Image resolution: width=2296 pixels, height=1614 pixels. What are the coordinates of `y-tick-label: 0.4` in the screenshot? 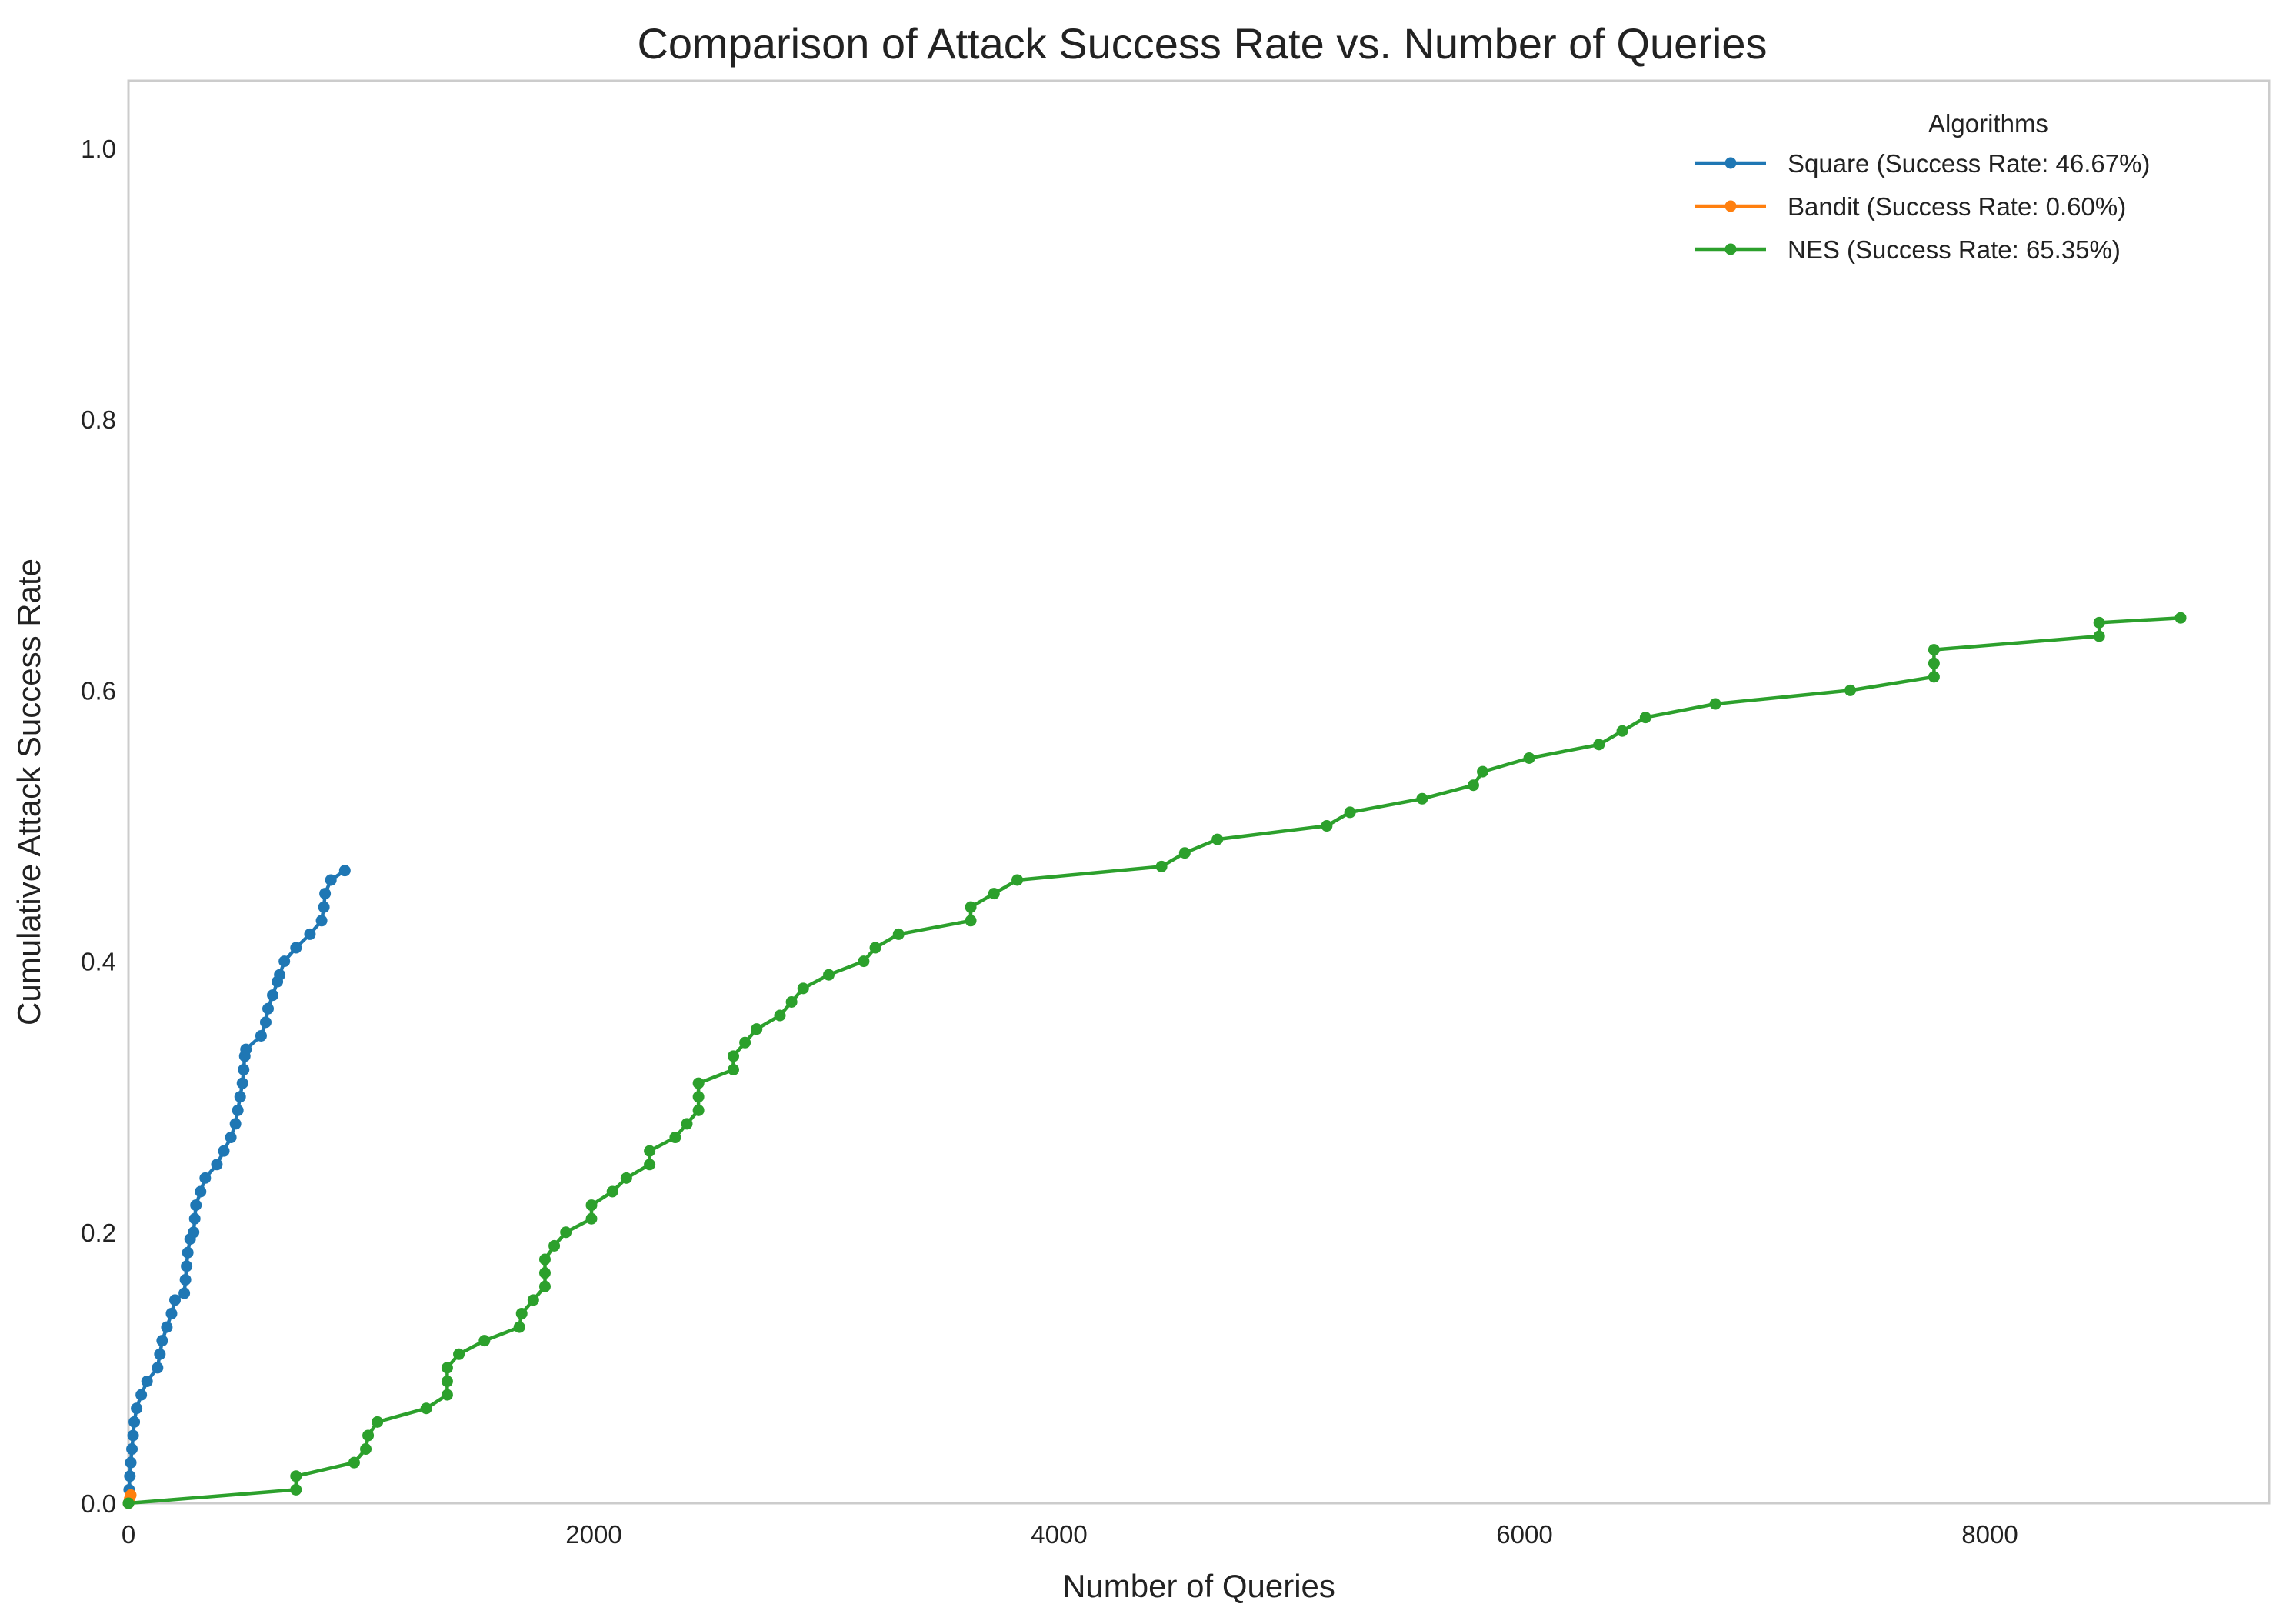 It's located at (98, 962).